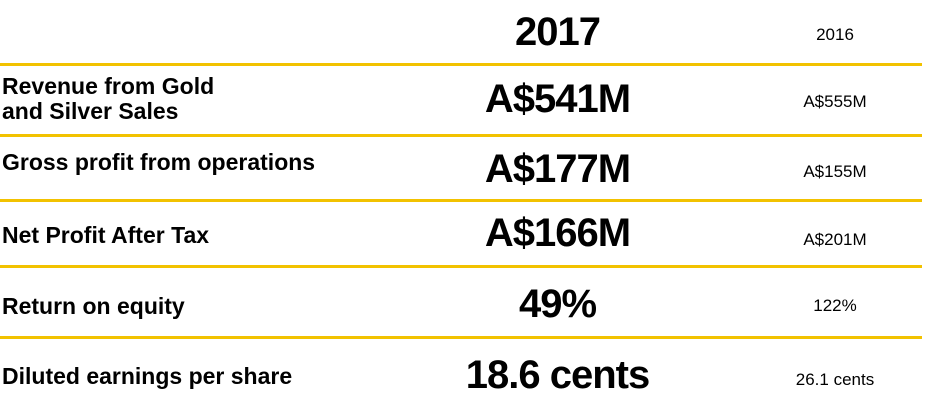  What do you see at coordinates (159, 162) in the screenshot?
I see `row-label-gross-profit: Gross profit from operations` at bounding box center [159, 162].